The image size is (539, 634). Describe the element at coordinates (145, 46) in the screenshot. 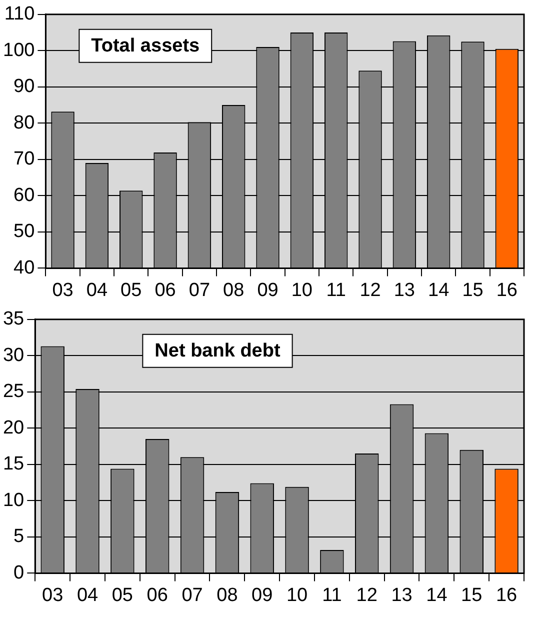

I see `text: Total assets` at that location.